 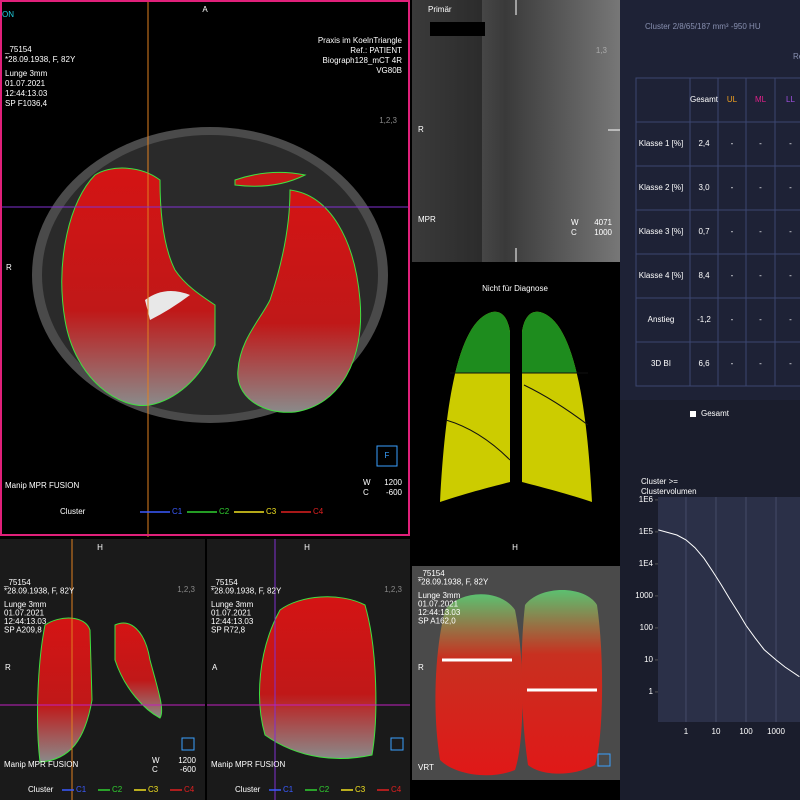 I want to click on x-tick-label: 100, so click(x=746, y=731).